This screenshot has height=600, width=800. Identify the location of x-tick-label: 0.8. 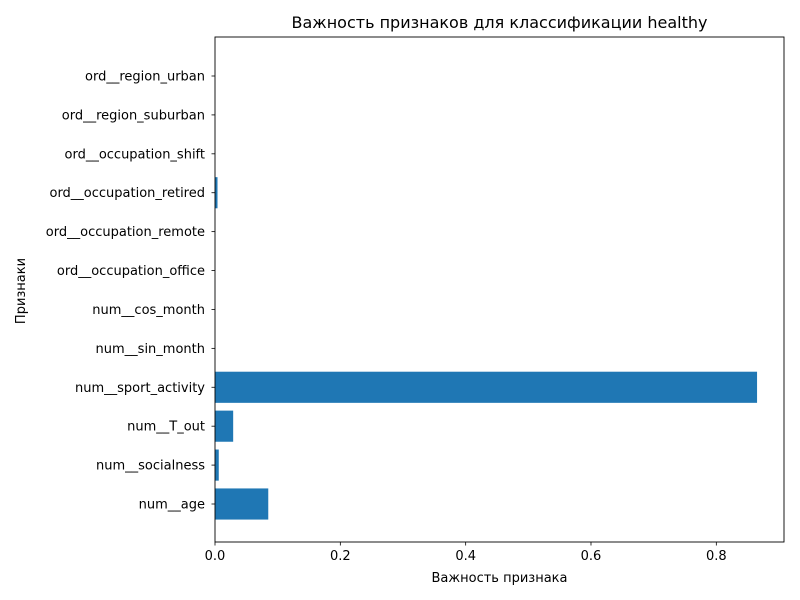
(716, 556).